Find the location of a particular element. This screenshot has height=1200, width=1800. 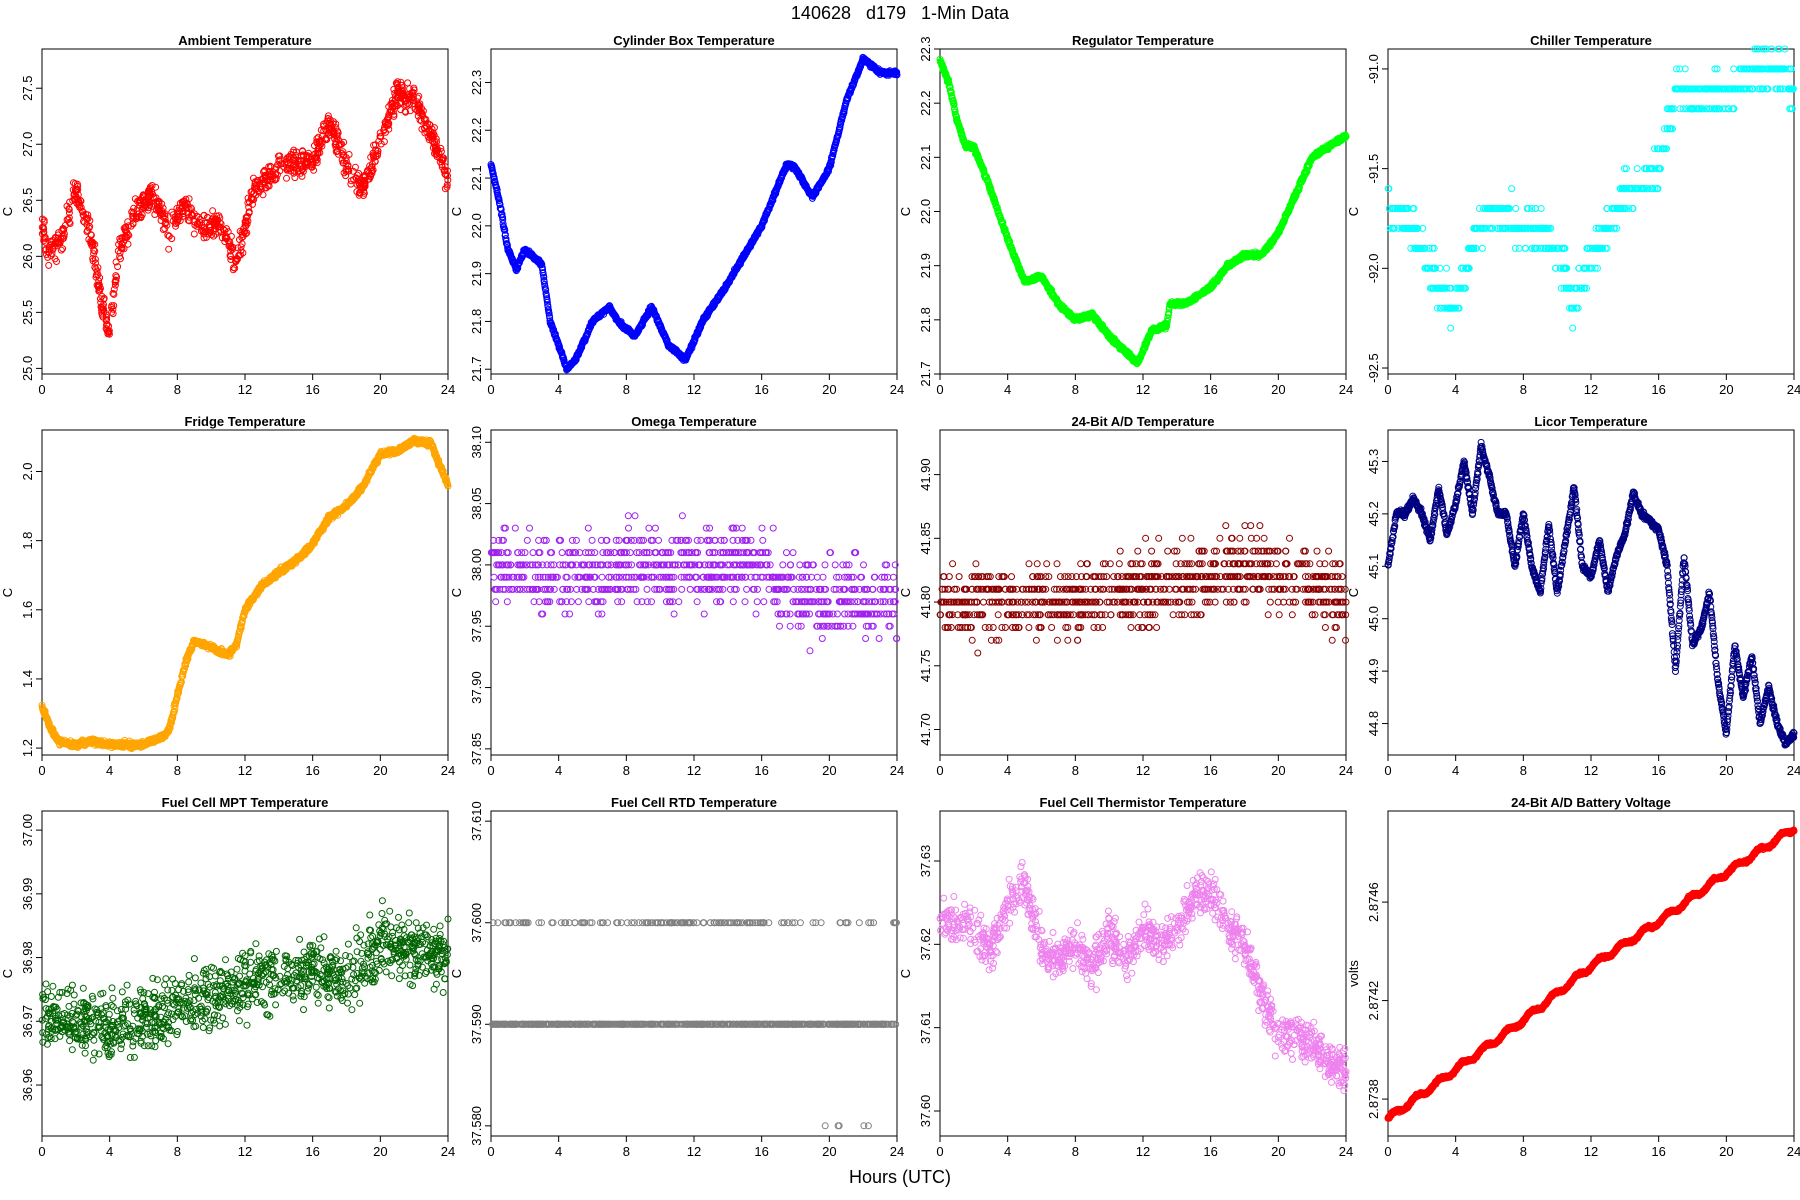

y-tick-label: -91.0 is located at coordinates (1373, 69).